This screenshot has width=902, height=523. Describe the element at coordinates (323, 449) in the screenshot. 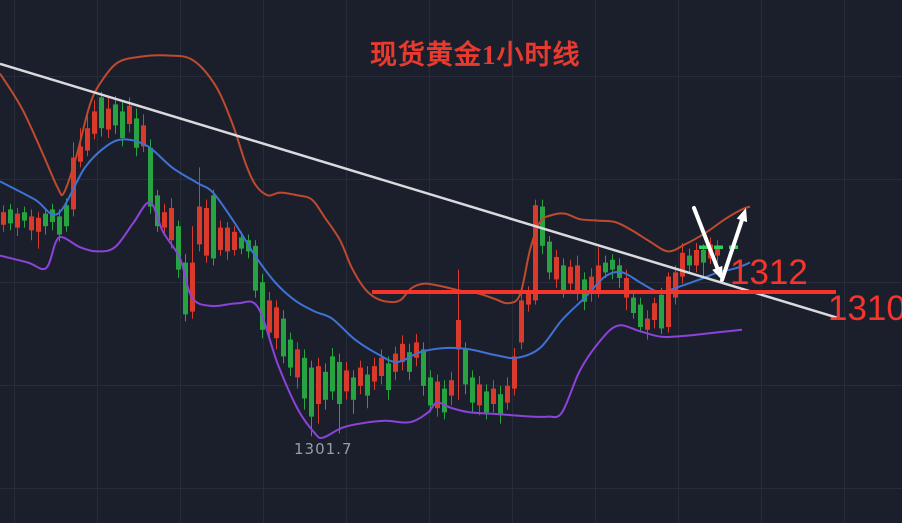

I see `low-price-label: 1301.7` at that location.